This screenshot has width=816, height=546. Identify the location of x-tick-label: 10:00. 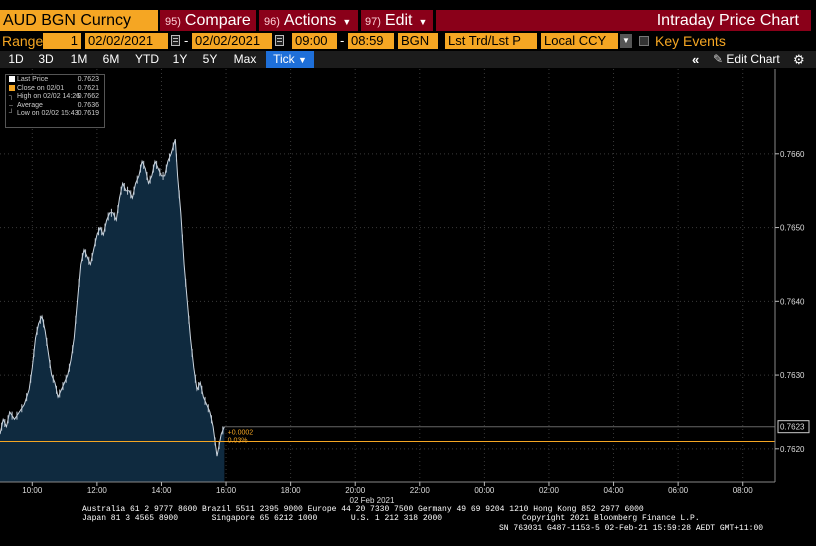
(32, 490).